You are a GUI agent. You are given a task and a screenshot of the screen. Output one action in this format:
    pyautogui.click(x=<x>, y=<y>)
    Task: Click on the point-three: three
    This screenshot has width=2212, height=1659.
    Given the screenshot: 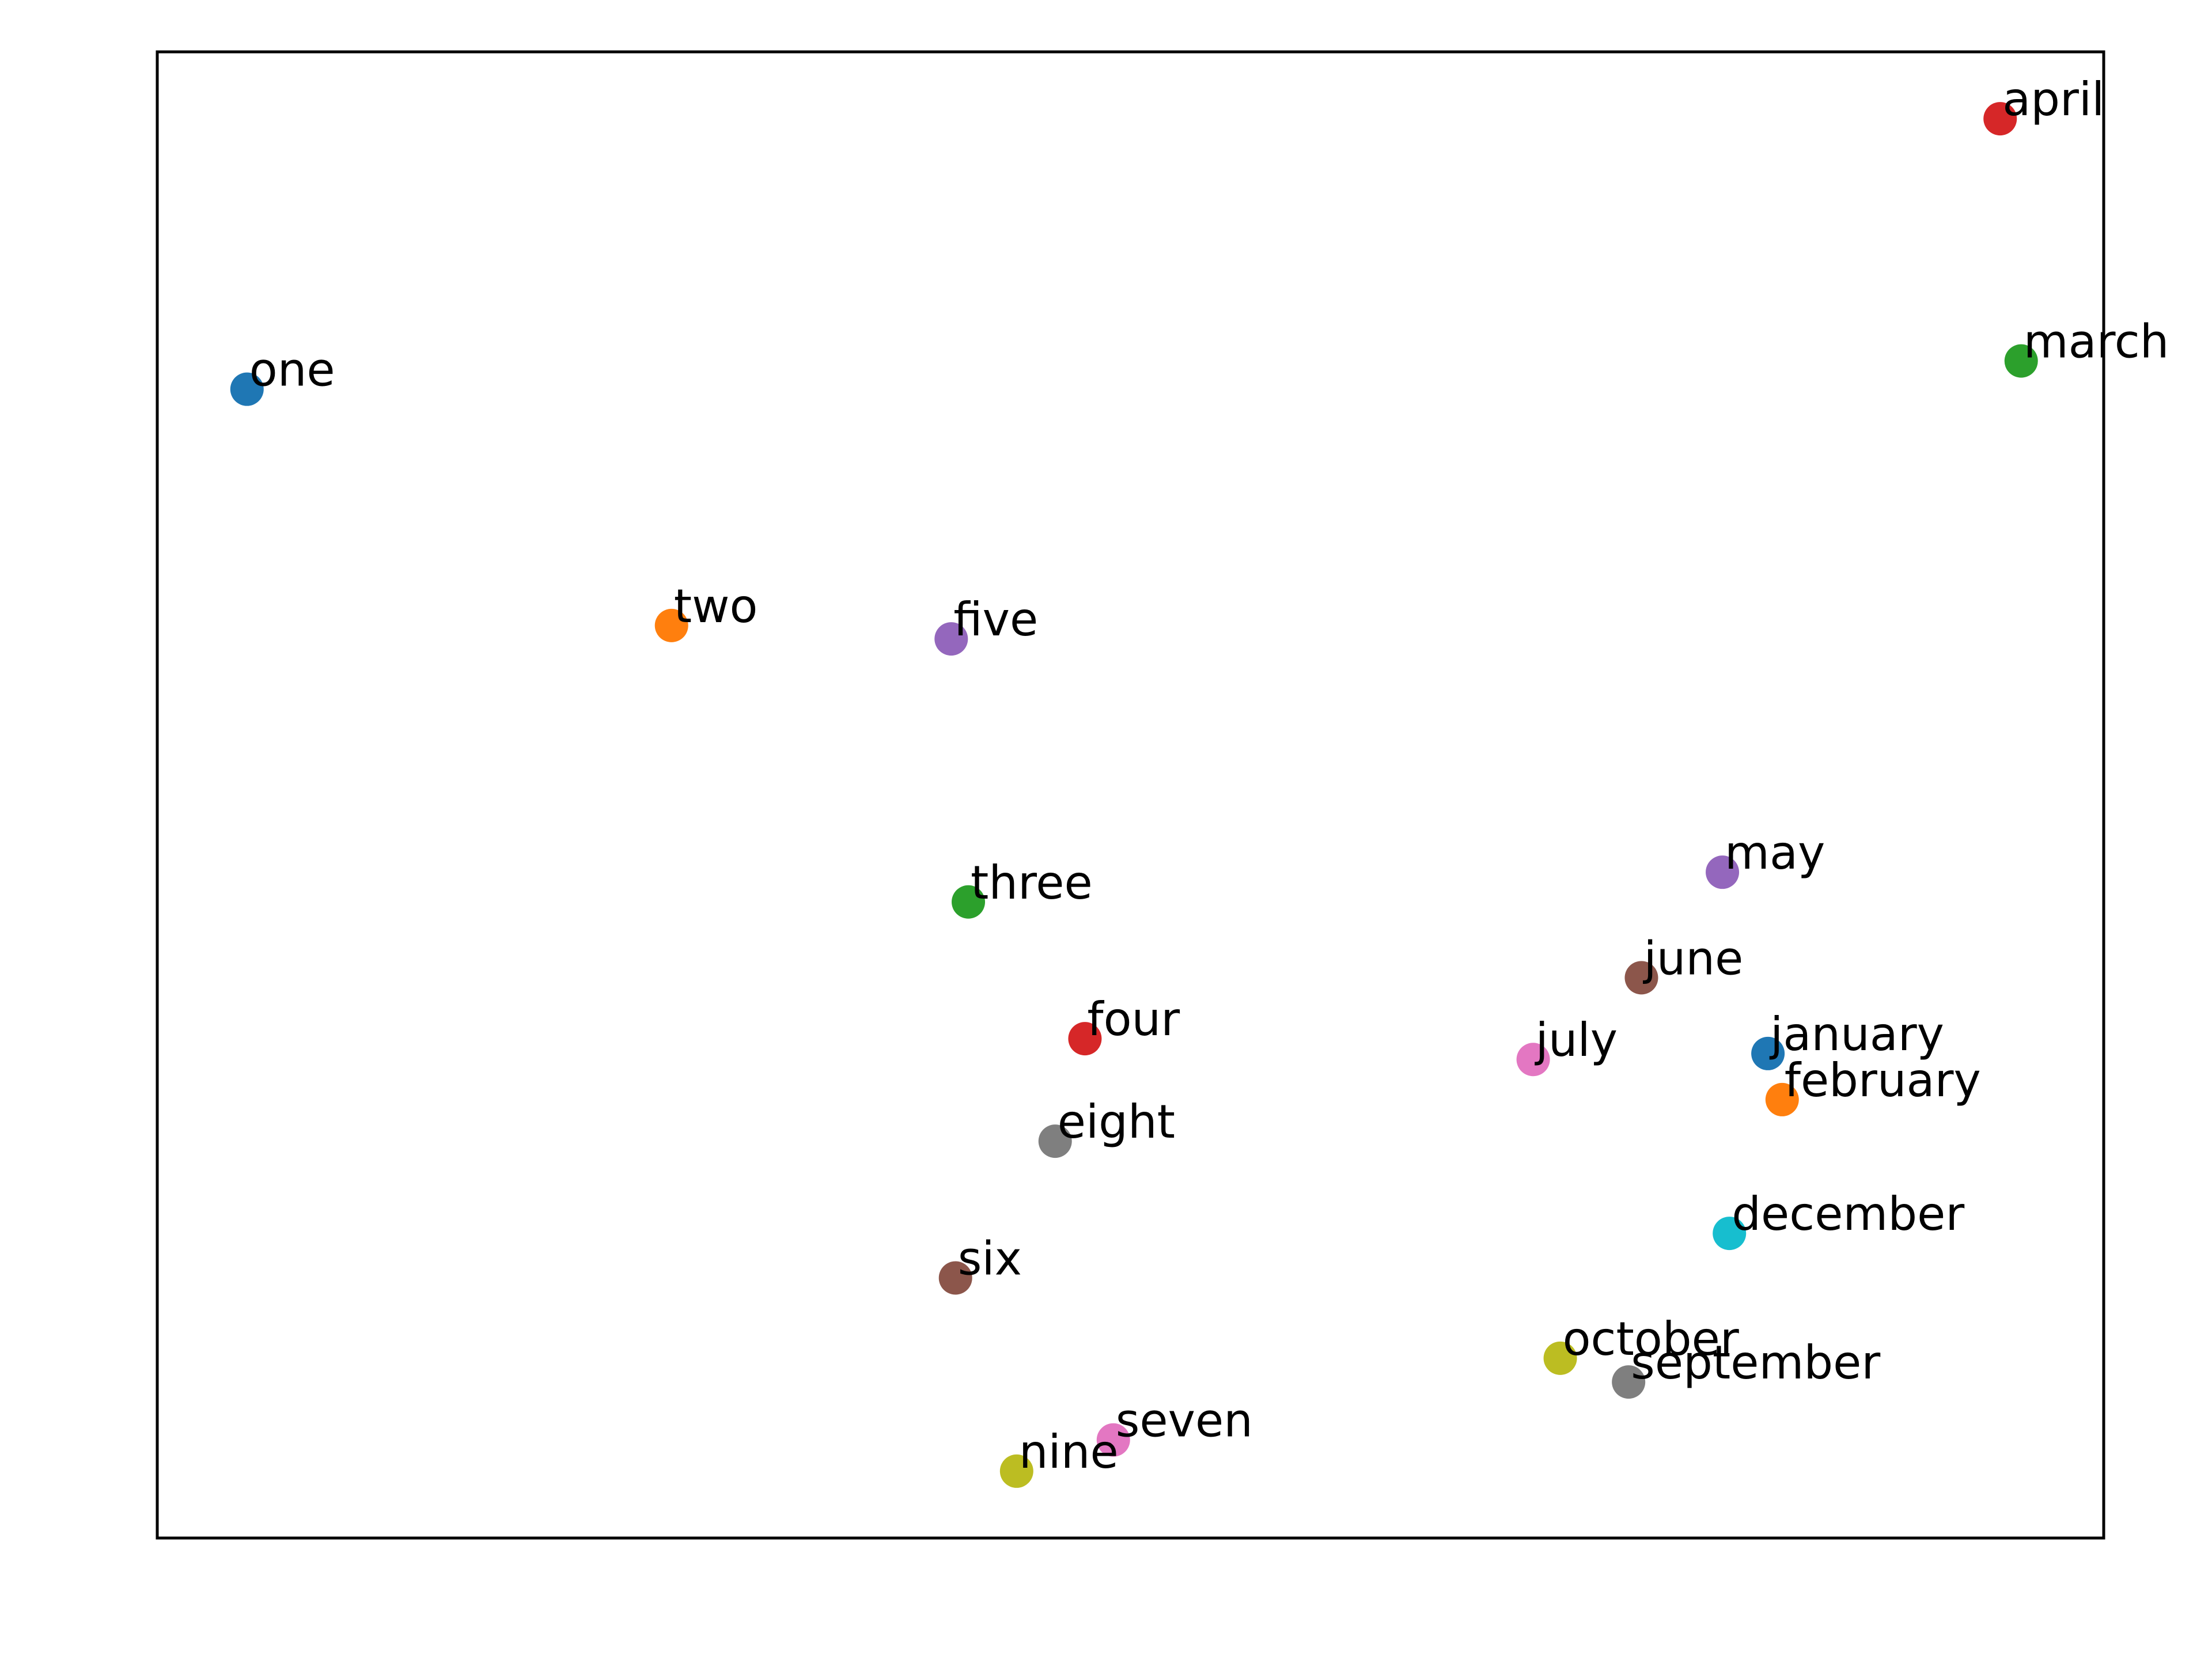 What is the action you would take?
    pyautogui.click(x=1022, y=887)
    